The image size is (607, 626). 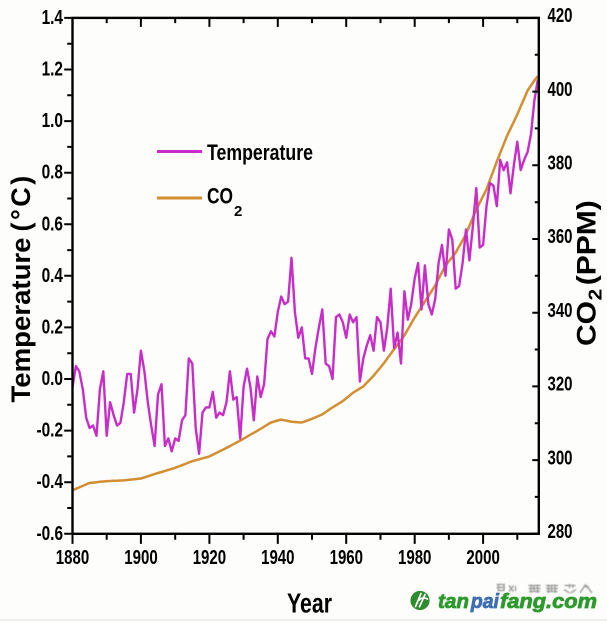 What do you see at coordinates (53, 17) in the screenshot?
I see `svg-text: 1.4` at bounding box center [53, 17].